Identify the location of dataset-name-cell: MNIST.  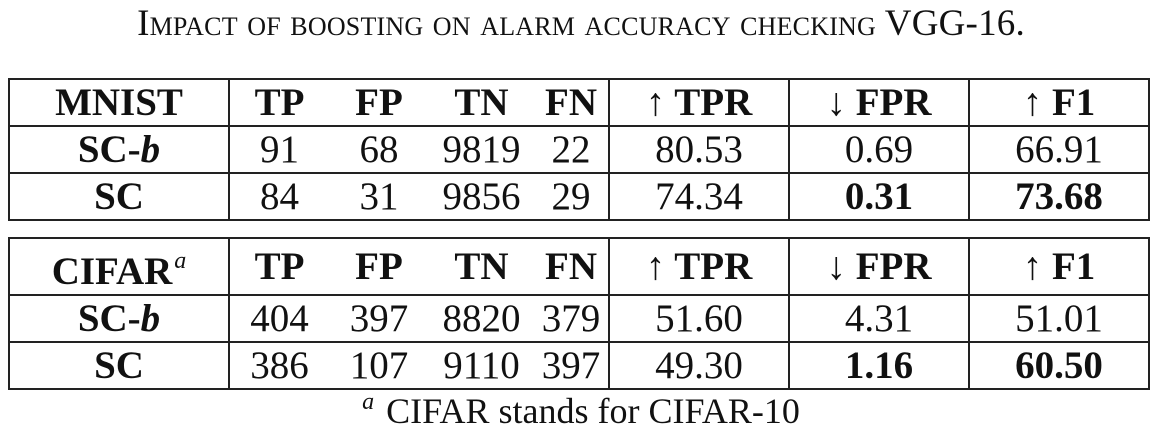
(119, 102).